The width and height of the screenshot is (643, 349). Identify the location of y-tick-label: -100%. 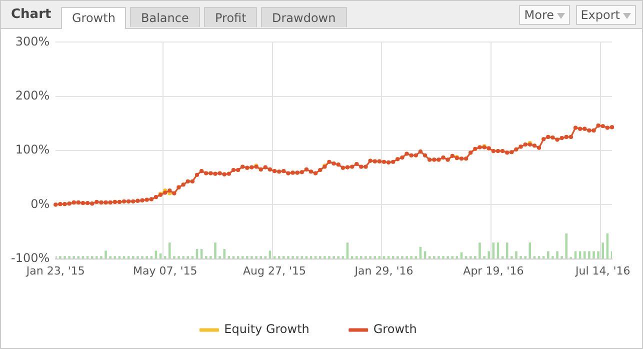
(30, 257).